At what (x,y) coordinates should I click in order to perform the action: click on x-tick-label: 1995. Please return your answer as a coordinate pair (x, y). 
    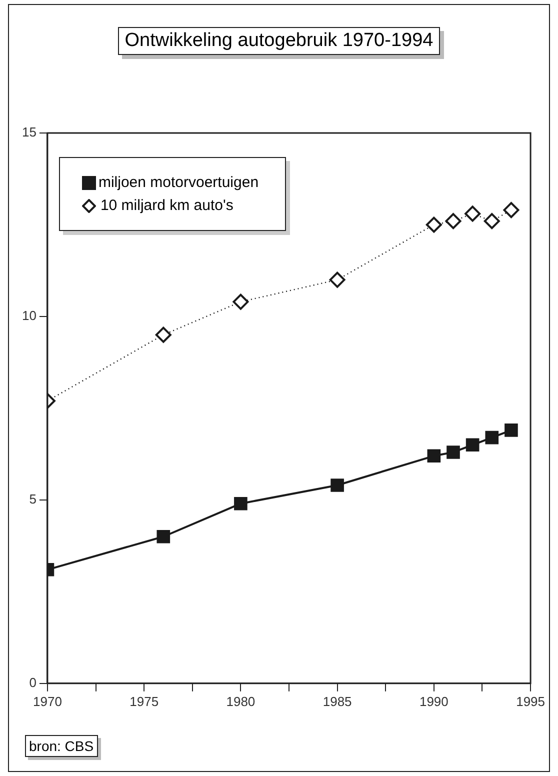
    Looking at the image, I should click on (530, 701).